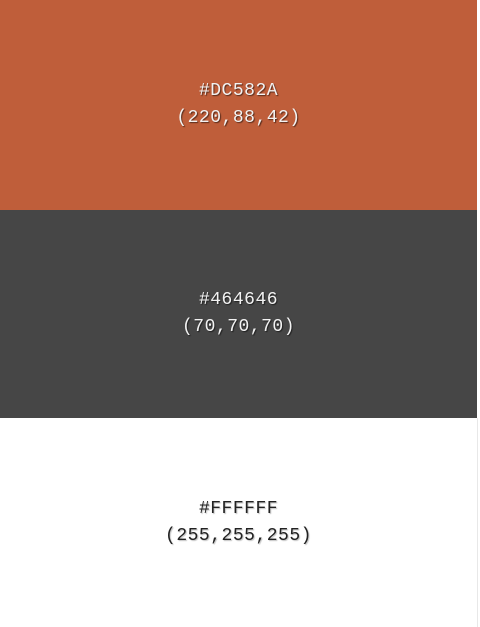 The image size is (480, 627). What do you see at coordinates (238, 118) in the screenshot?
I see `swatch-1-rgb: (220,88,42)` at bounding box center [238, 118].